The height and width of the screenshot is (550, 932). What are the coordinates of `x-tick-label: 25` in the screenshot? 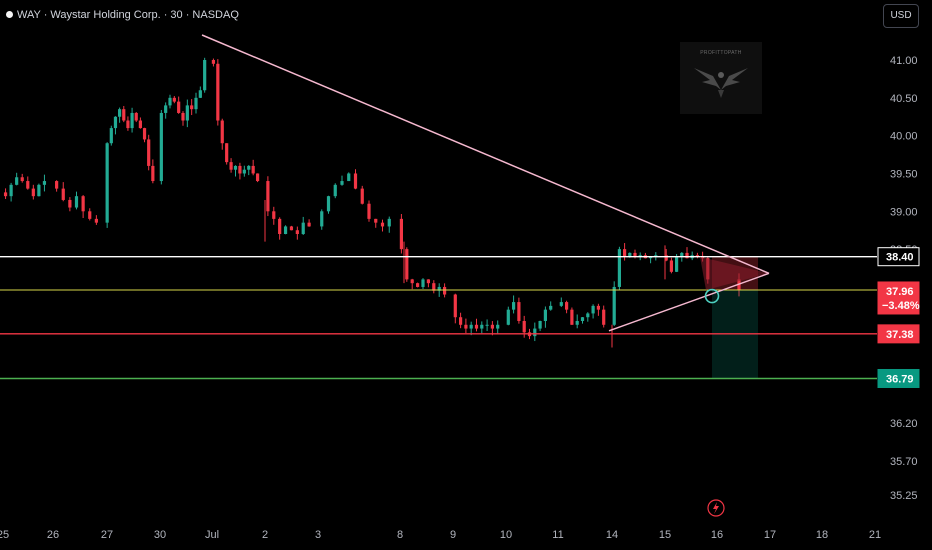 It's located at (4, 535).